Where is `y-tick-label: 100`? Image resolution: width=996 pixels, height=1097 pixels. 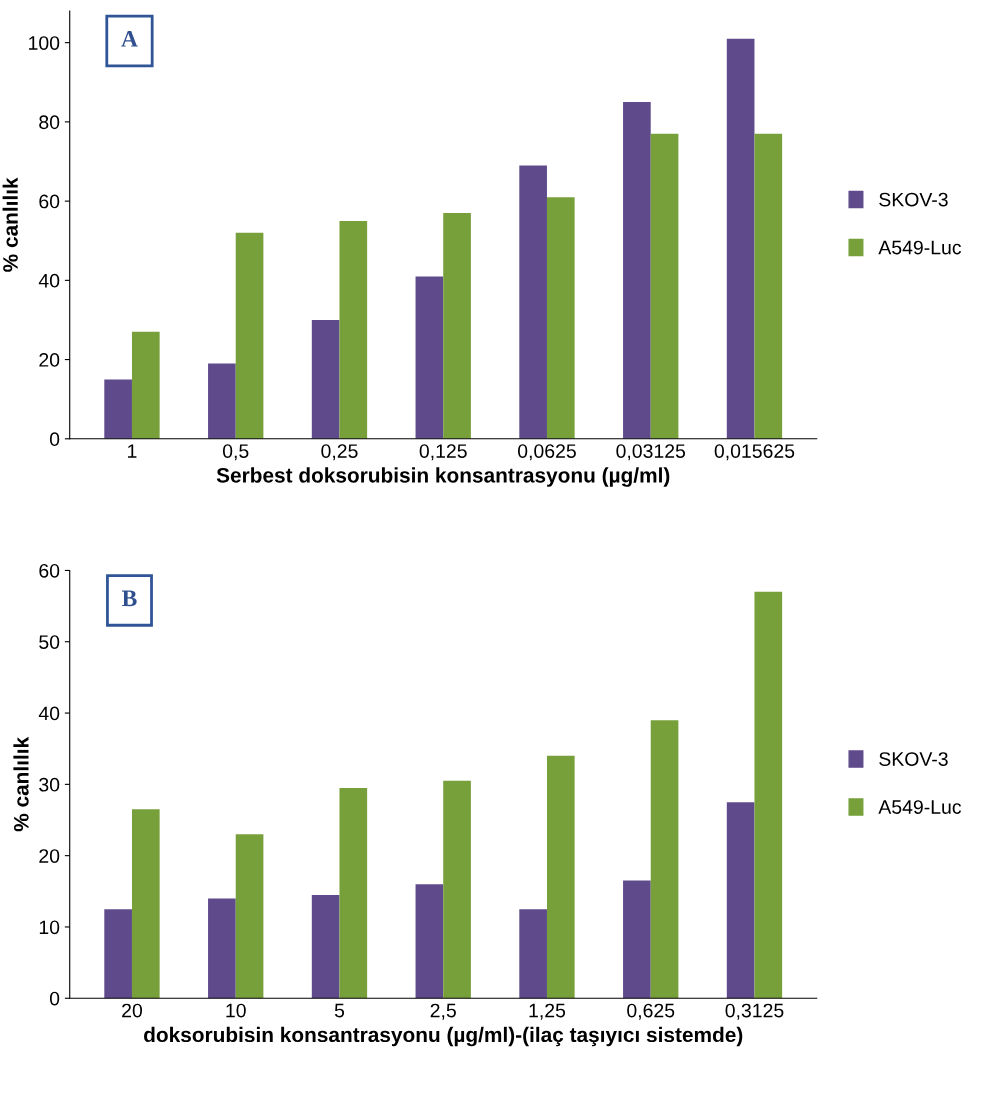 y-tick-label: 100 is located at coordinates (44, 43).